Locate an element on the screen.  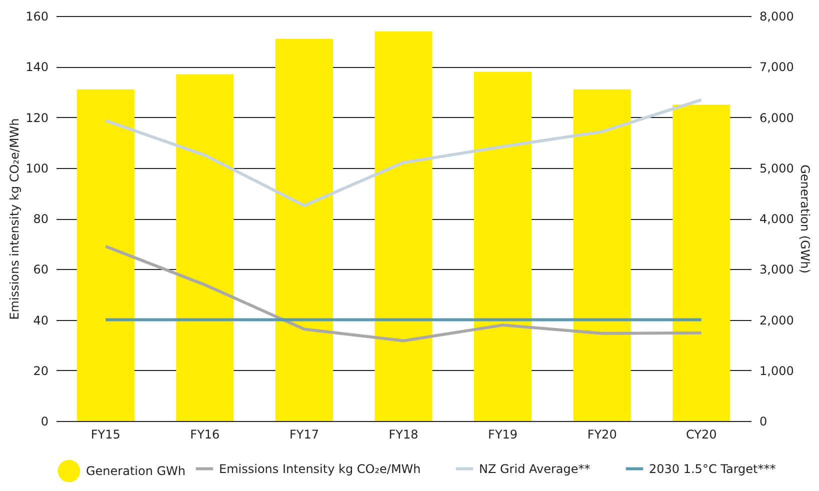
x-tick-label: FY18 is located at coordinates (403, 435).